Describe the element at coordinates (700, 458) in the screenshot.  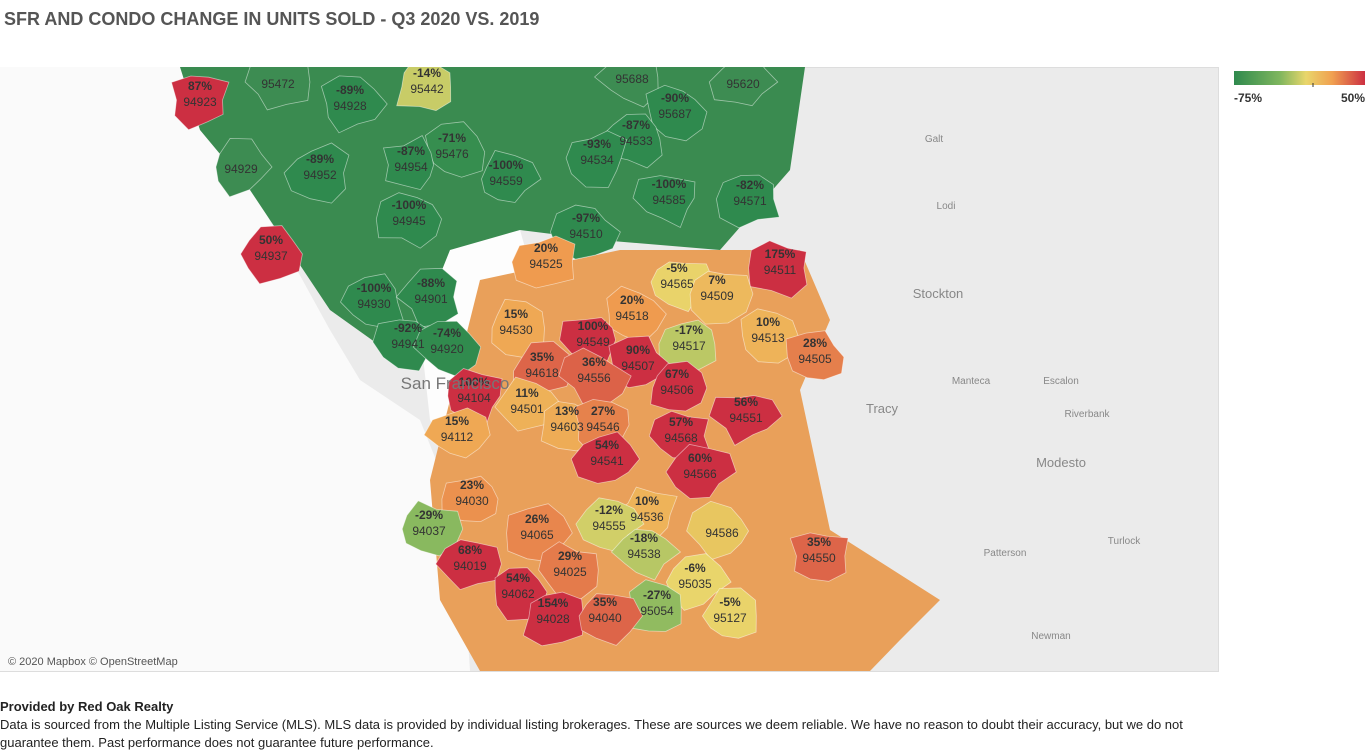
I see `region-change: 60%` at that location.